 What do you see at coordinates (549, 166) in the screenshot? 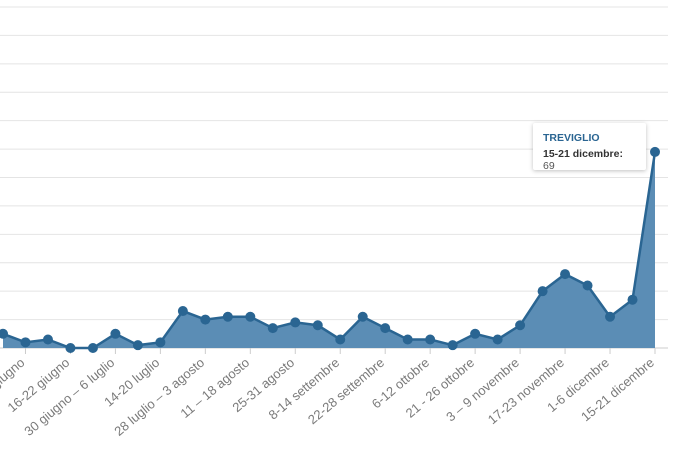
I see `tooltip-value: 69` at bounding box center [549, 166].